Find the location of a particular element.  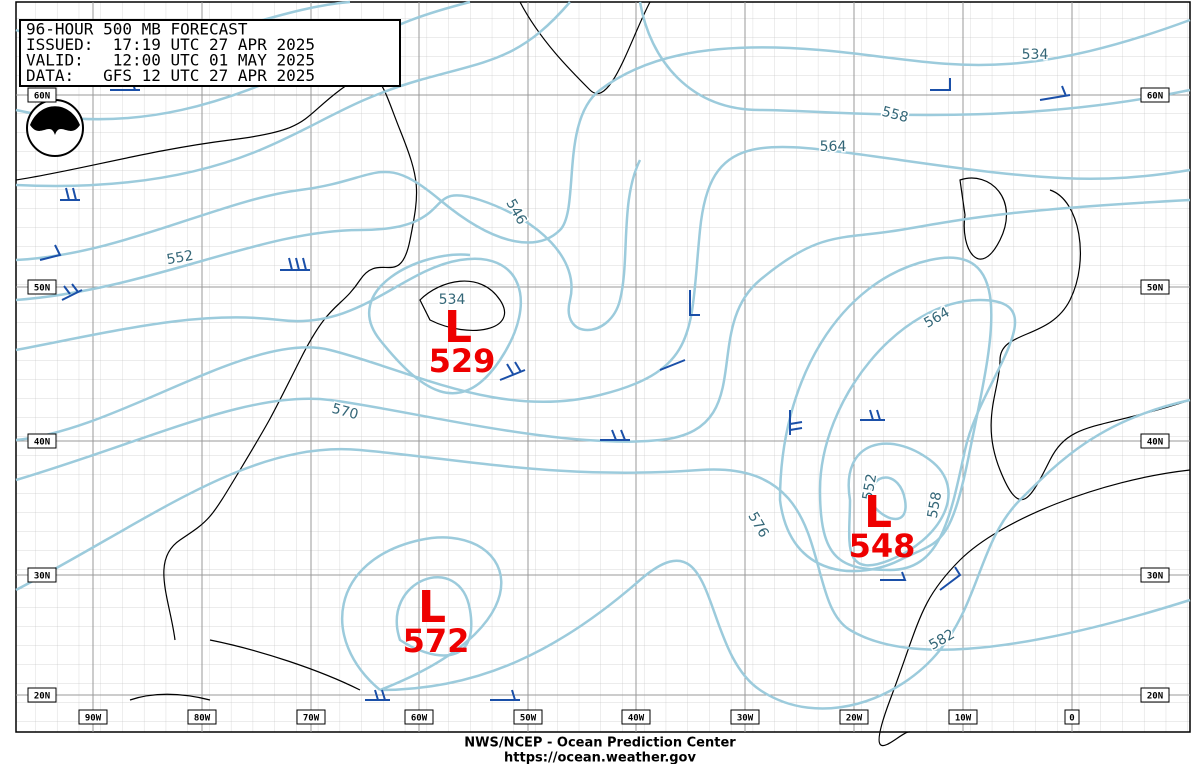

low-value: 529 is located at coordinates (462, 361).